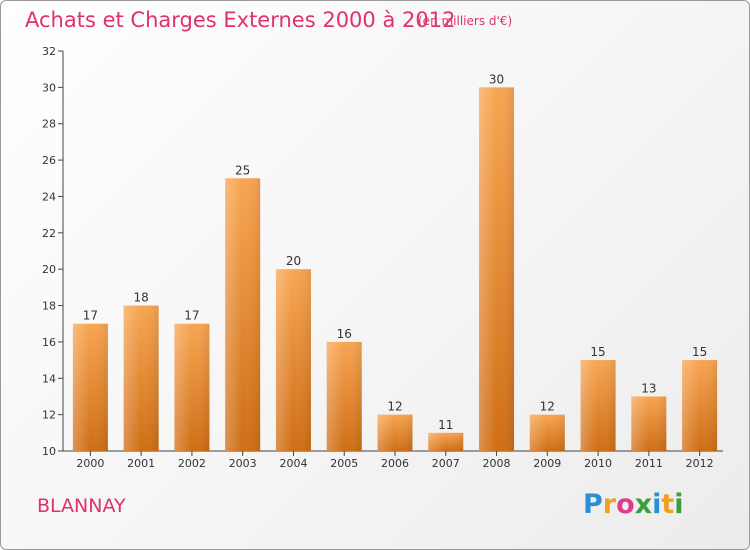 This screenshot has height=550, width=750. I want to click on bar-shade-2004, so click(293, 360).